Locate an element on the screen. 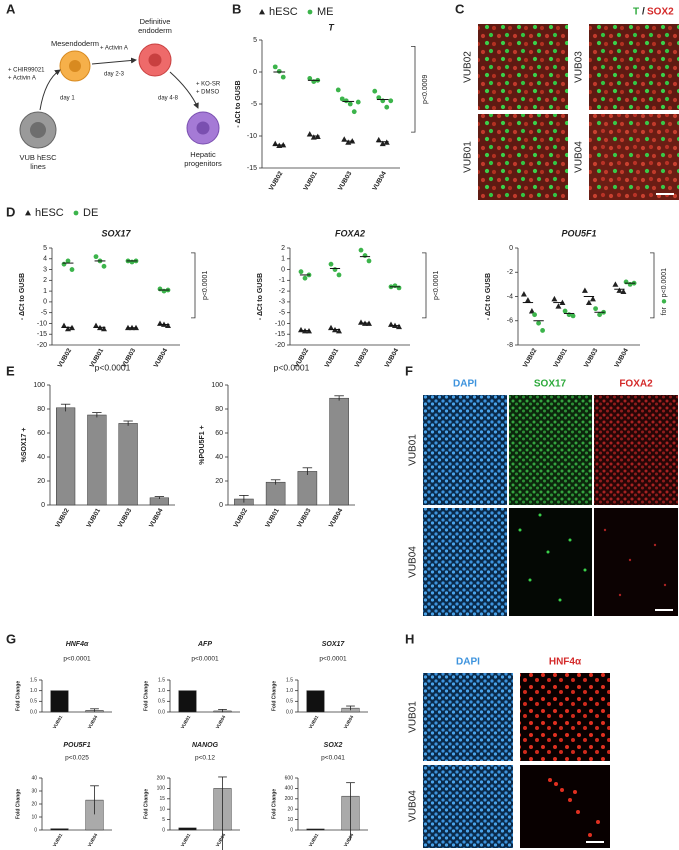 The image size is (679, 850). panel-label: B is located at coordinates (236, 8).